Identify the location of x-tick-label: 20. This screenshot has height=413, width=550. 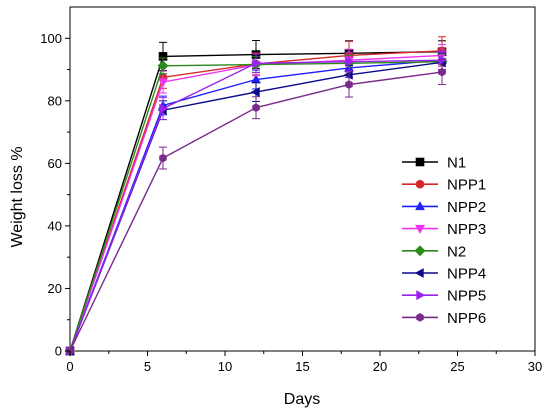
(380, 366).